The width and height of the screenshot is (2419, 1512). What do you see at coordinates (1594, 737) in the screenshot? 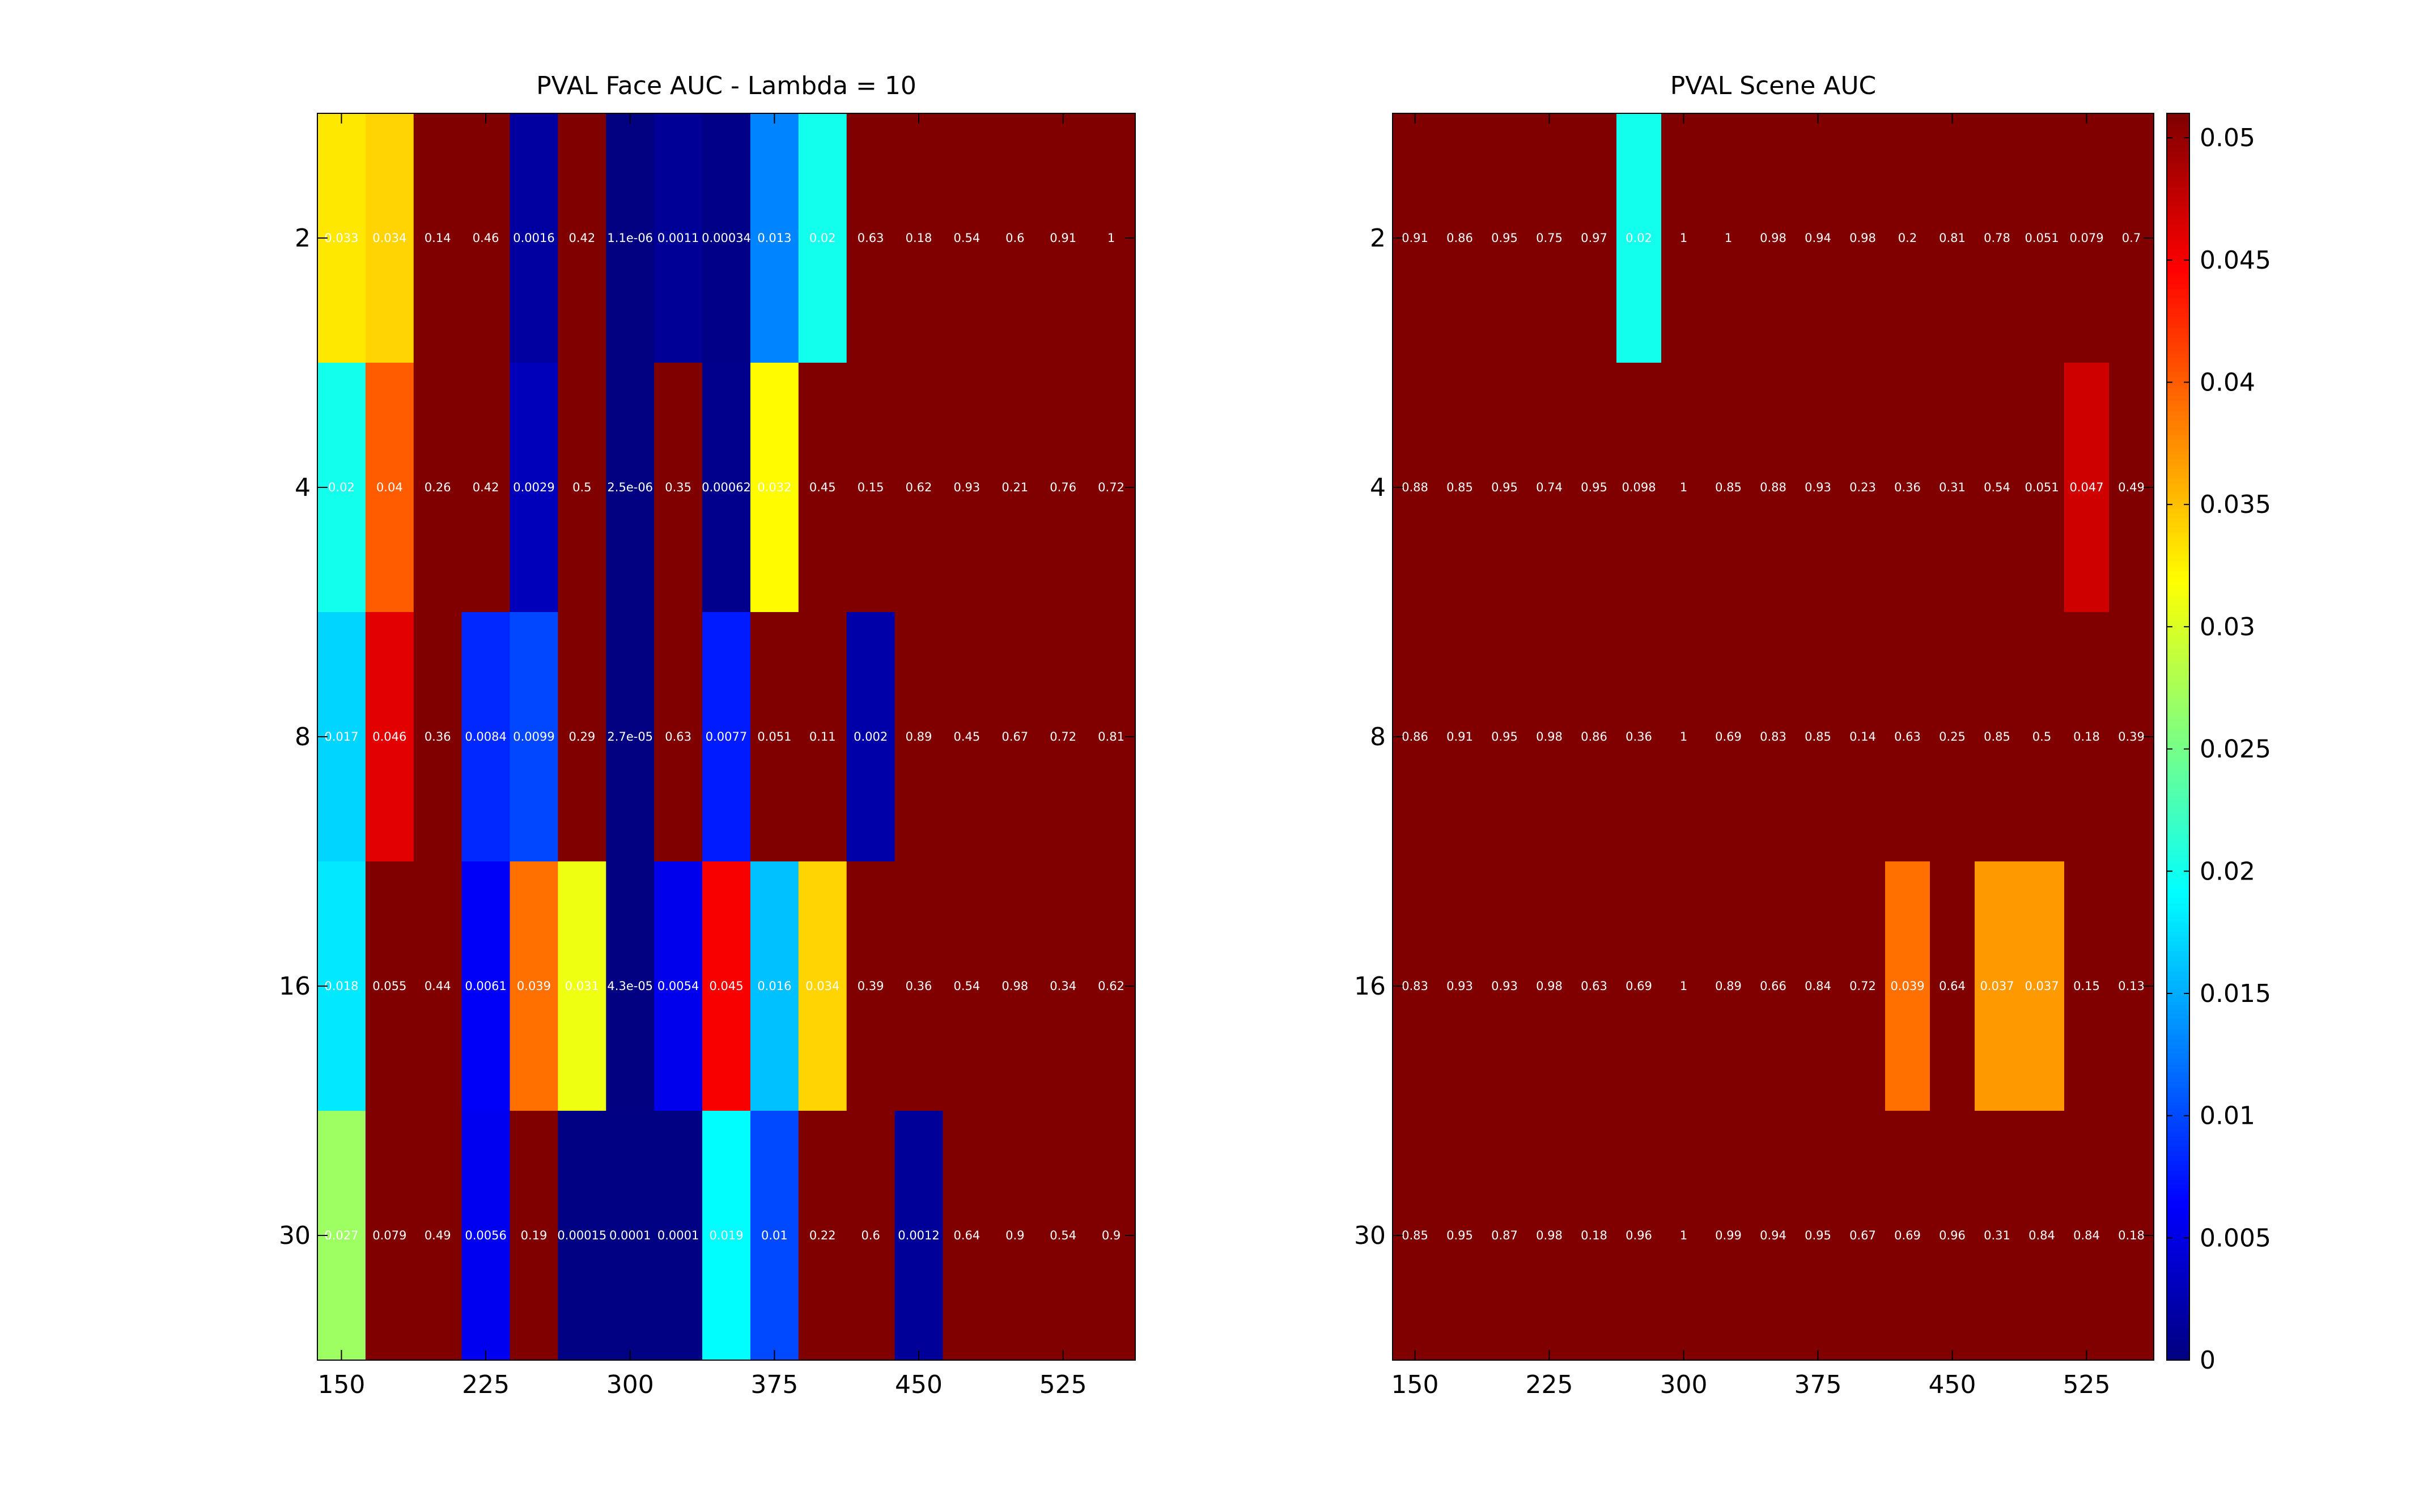
I see `cell-value-label: 0.86` at bounding box center [1594, 737].